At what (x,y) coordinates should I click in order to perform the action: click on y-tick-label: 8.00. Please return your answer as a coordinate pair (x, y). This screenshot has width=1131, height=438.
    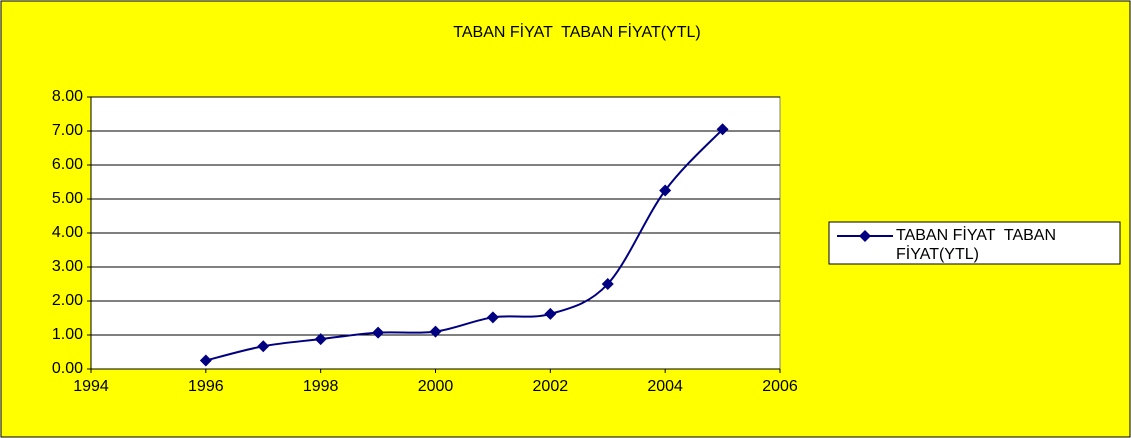
    Looking at the image, I should click on (67, 96).